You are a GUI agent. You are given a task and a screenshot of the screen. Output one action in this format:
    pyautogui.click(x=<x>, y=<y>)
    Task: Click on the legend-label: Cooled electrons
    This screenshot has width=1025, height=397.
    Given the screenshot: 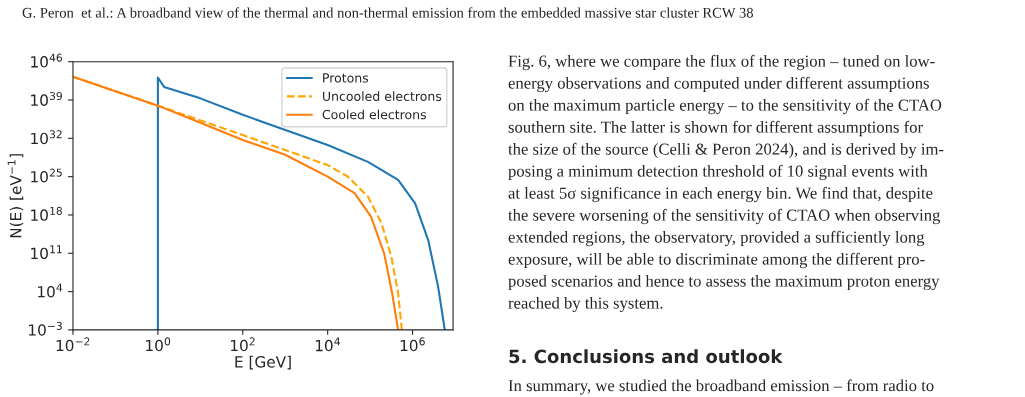 What is the action you would take?
    pyautogui.click(x=374, y=114)
    